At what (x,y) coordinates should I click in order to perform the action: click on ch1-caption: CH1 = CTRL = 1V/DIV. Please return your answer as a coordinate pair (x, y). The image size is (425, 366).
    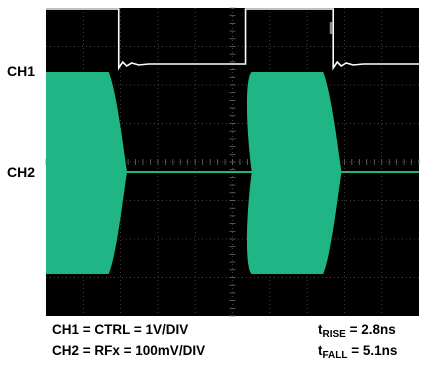
    Looking at the image, I should click on (120, 329).